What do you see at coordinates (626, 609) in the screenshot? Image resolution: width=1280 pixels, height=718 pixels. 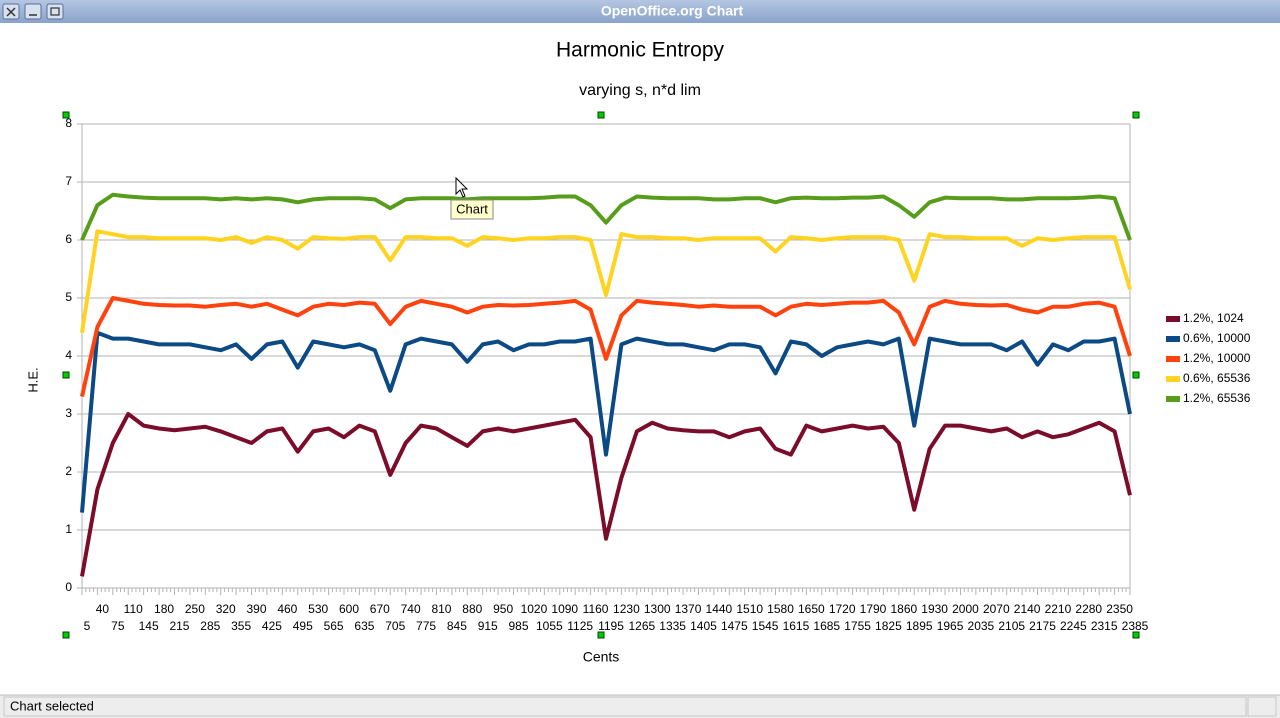 I see `x-tick-label: 1230` at bounding box center [626, 609].